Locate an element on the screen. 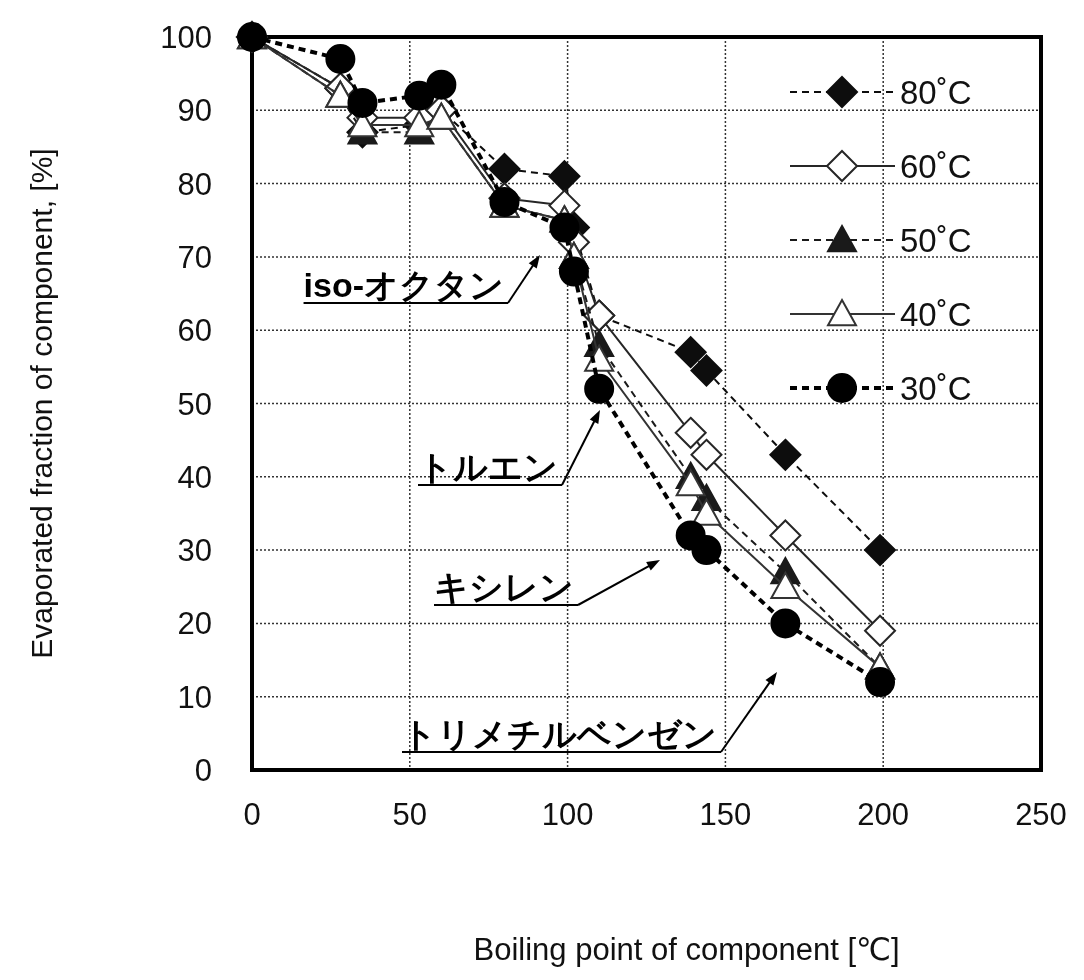 This screenshot has width=1084, height=980. y-tick-label: 90 is located at coordinates (194, 111).